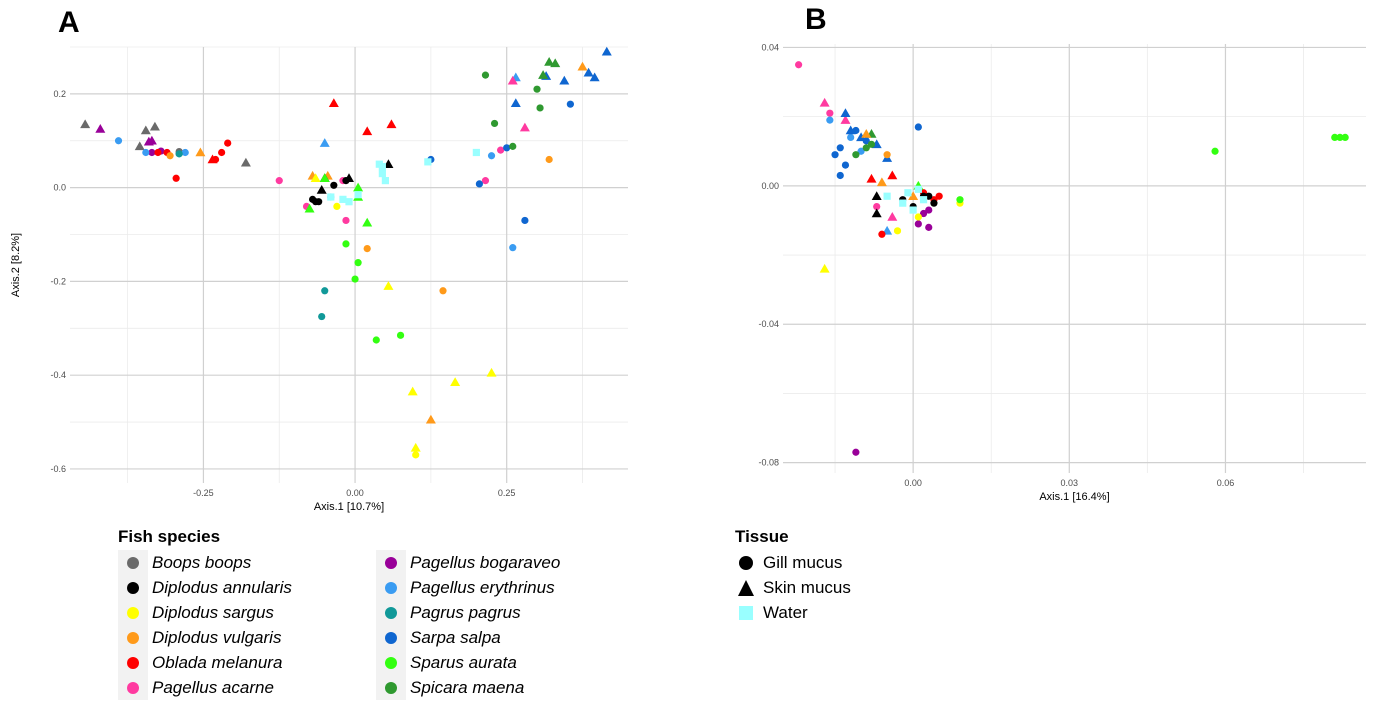  Describe the element at coordinates (213, 687) in the screenshot. I see `species-legend-label: Pagellus acarne` at that location.